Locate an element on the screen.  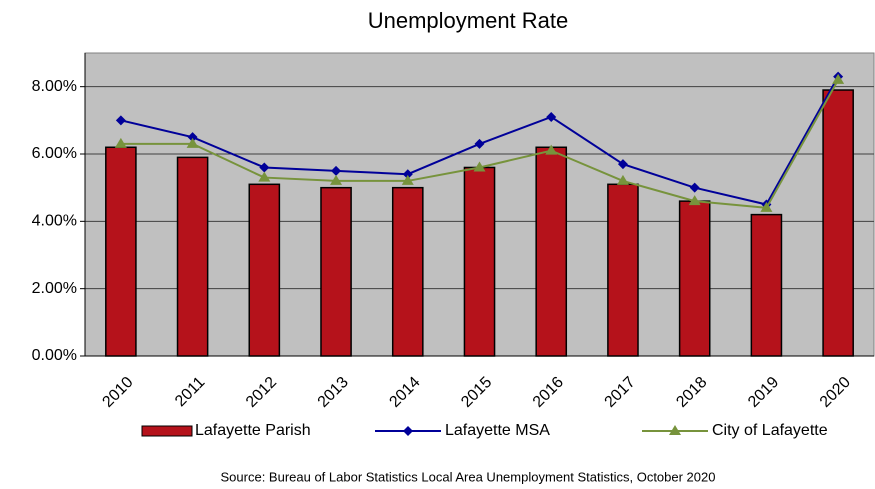
x-tick-label: 2016 is located at coordinates (548, 392).